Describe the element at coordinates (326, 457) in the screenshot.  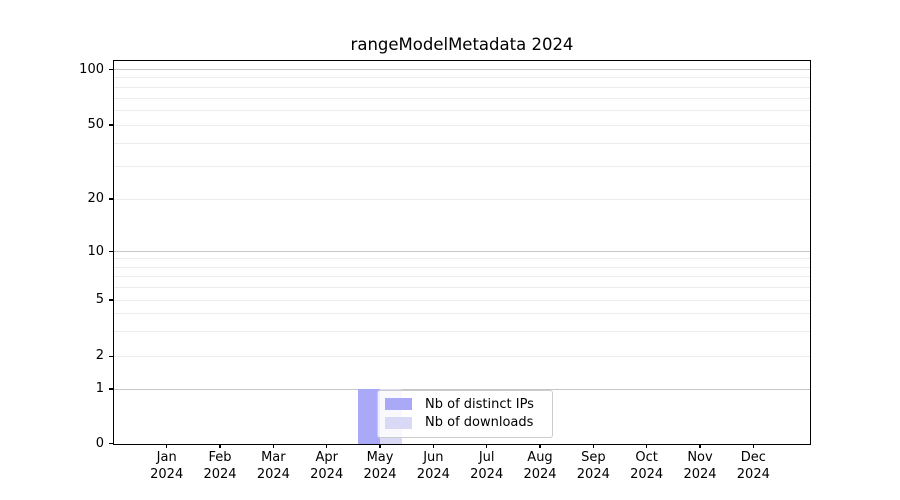
I see `x-tick-month: Apr` at that location.